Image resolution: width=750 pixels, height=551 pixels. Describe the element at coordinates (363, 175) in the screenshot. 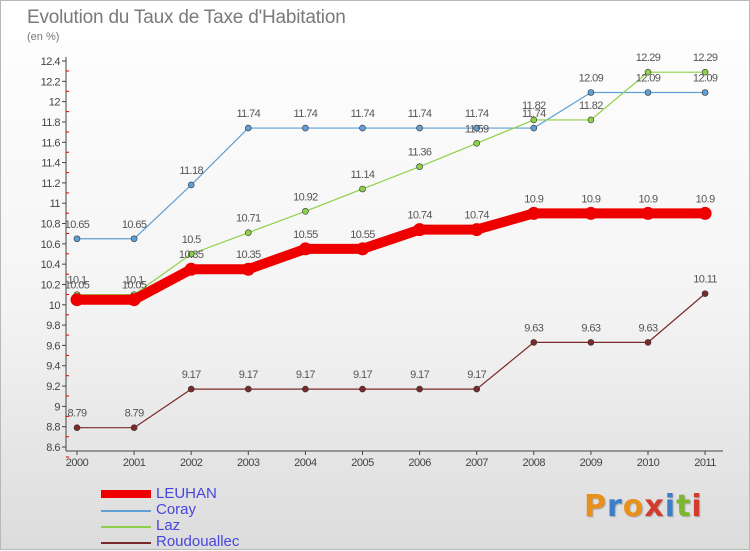

I see `data-label-laz: 11.14` at that location.